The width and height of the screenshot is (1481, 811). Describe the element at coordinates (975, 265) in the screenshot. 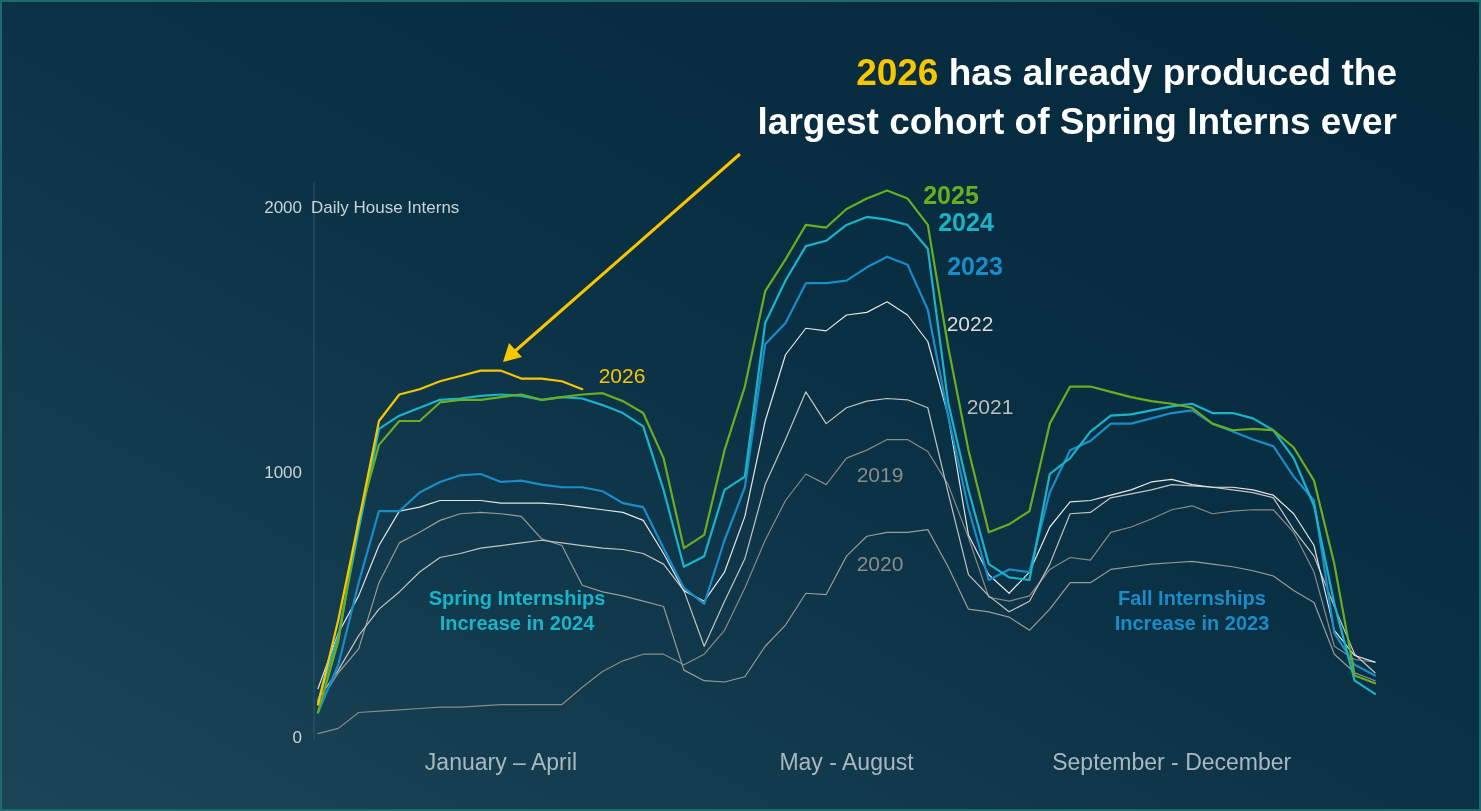

I see `series-label: 2023` at that location.